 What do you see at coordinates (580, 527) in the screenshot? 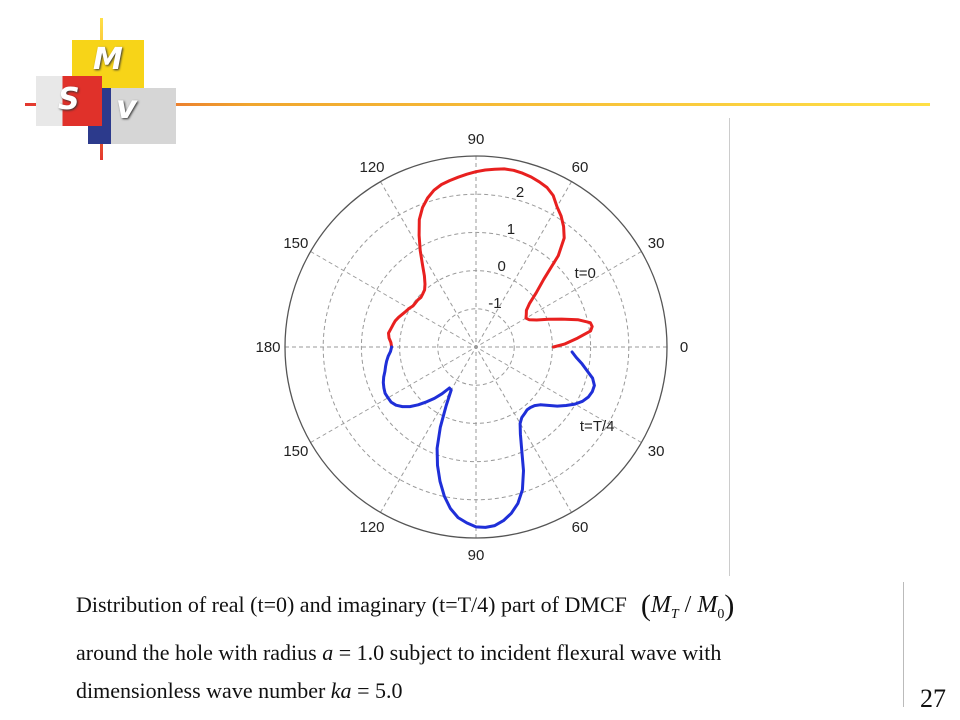
I see `theta-tick-label-10: 60` at bounding box center [580, 527].